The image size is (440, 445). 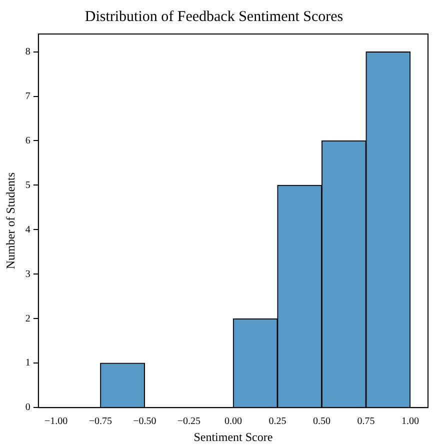 What do you see at coordinates (27, 230) in the screenshot?
I see `y-tick-label: 4` at bounding box center [27, 230].